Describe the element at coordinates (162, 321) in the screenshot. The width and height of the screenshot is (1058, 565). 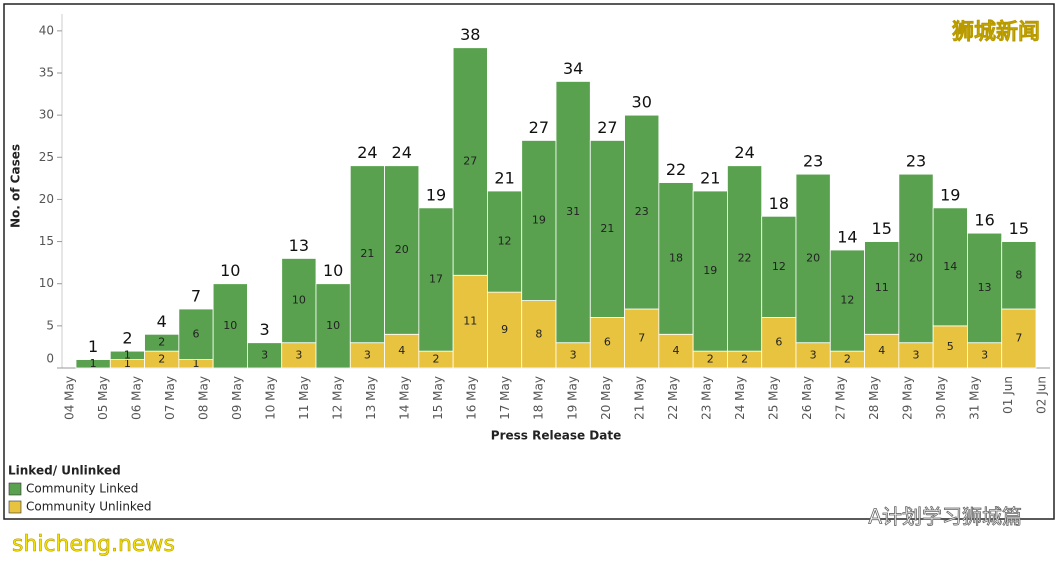
I see `total-label: 4` at that location.